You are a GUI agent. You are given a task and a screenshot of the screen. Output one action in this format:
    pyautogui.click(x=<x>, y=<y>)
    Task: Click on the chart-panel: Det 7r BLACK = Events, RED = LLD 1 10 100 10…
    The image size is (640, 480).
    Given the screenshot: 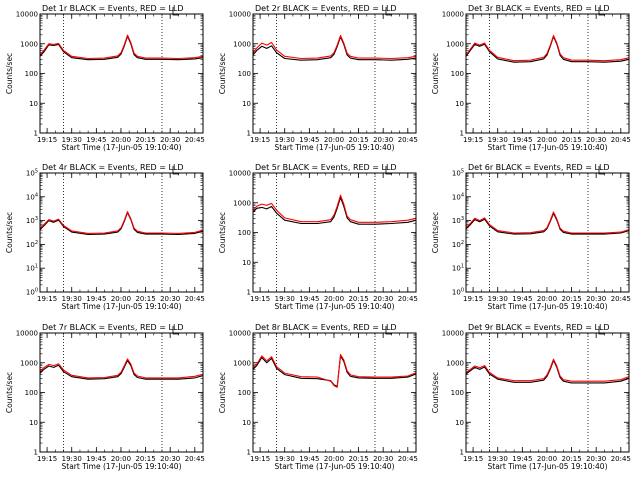 What is the action you would take?
    pyautogui.click(x=105, y=397)
    